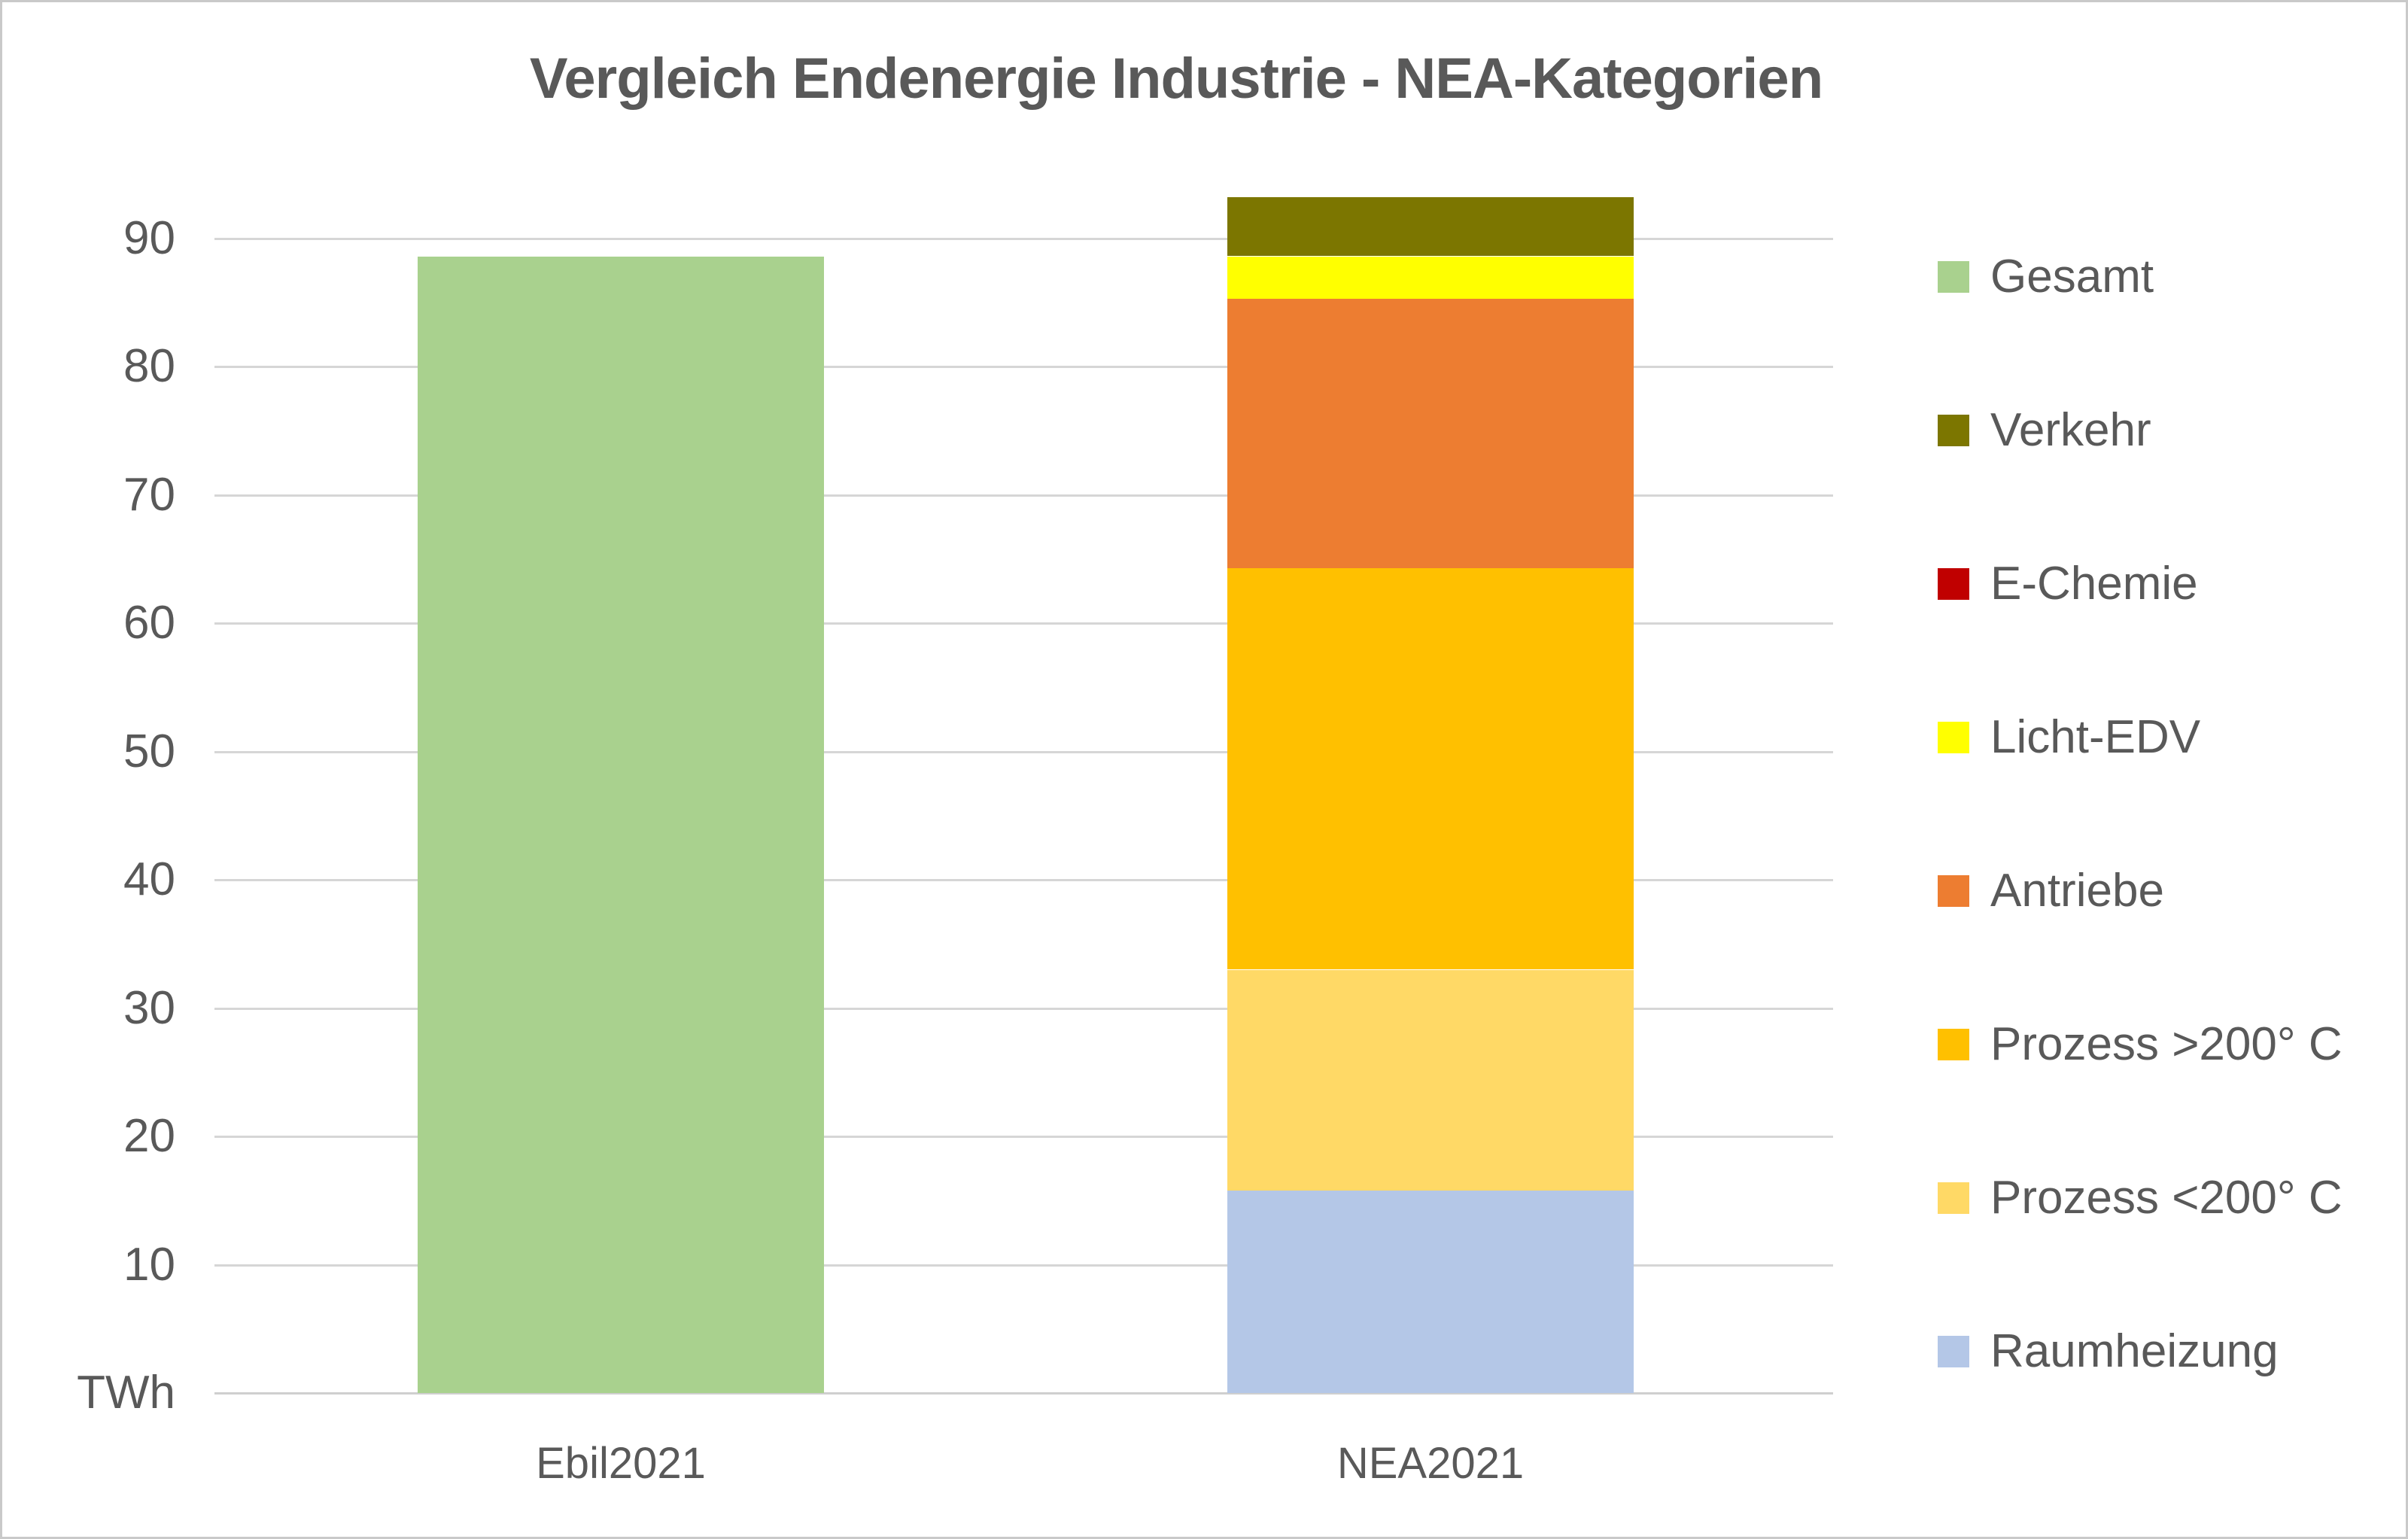 This screenshot has width=2408, height=1539. Describe the element at coordinates (149, 238) in the screenshot. I see `y-tick-label-90: 90` at that location.